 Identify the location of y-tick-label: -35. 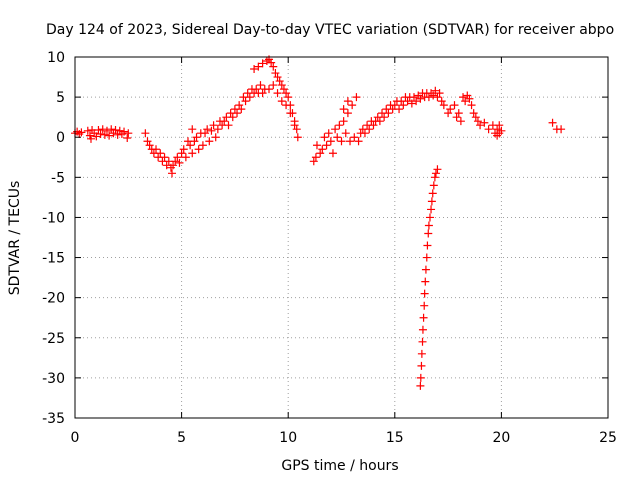
(53, 419).